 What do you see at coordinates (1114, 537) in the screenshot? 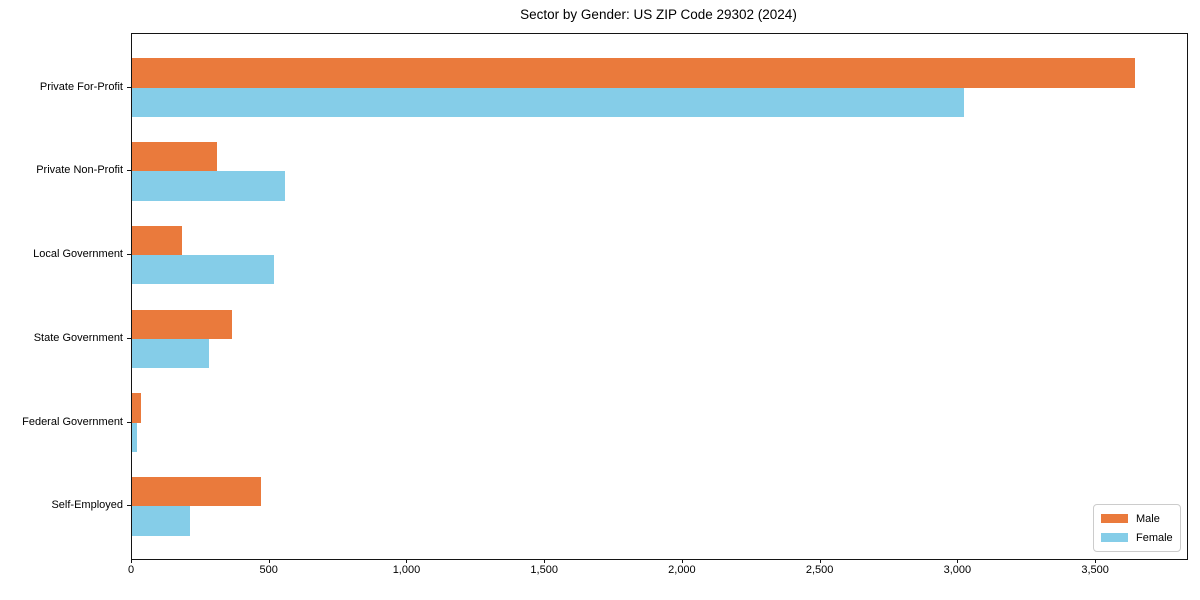
I see `legend-swatch-female` at bounding box center [1114, 537].